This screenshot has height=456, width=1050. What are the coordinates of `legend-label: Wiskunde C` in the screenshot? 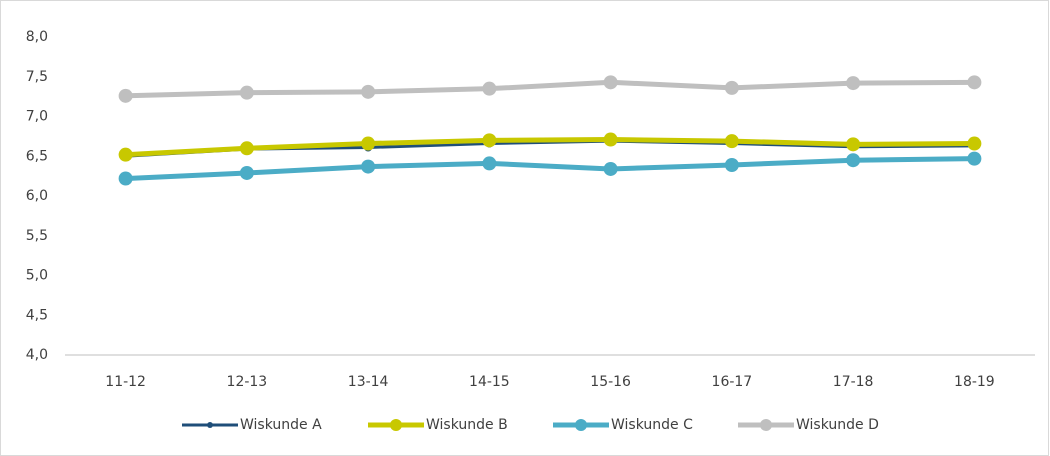 It's located at (652, 425).